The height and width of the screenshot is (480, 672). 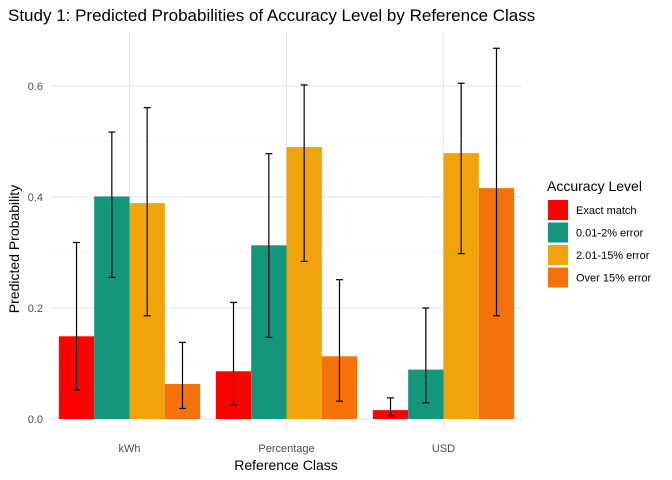 I want to click on y-tick-label: 0.0, so click(x=35, y=420).